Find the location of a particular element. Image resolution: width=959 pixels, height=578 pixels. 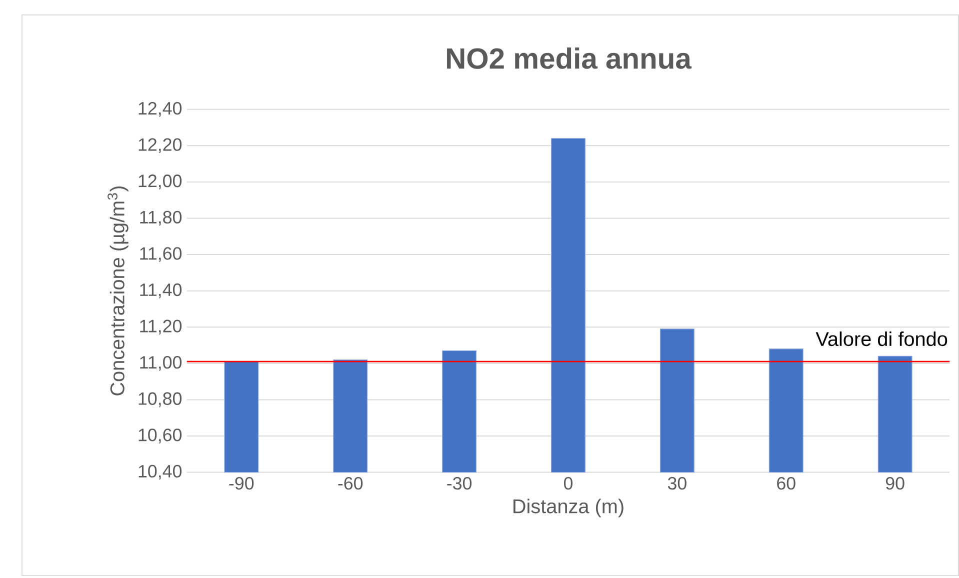

y-tick-label: 12,40 is located at coordinates (160, 109).